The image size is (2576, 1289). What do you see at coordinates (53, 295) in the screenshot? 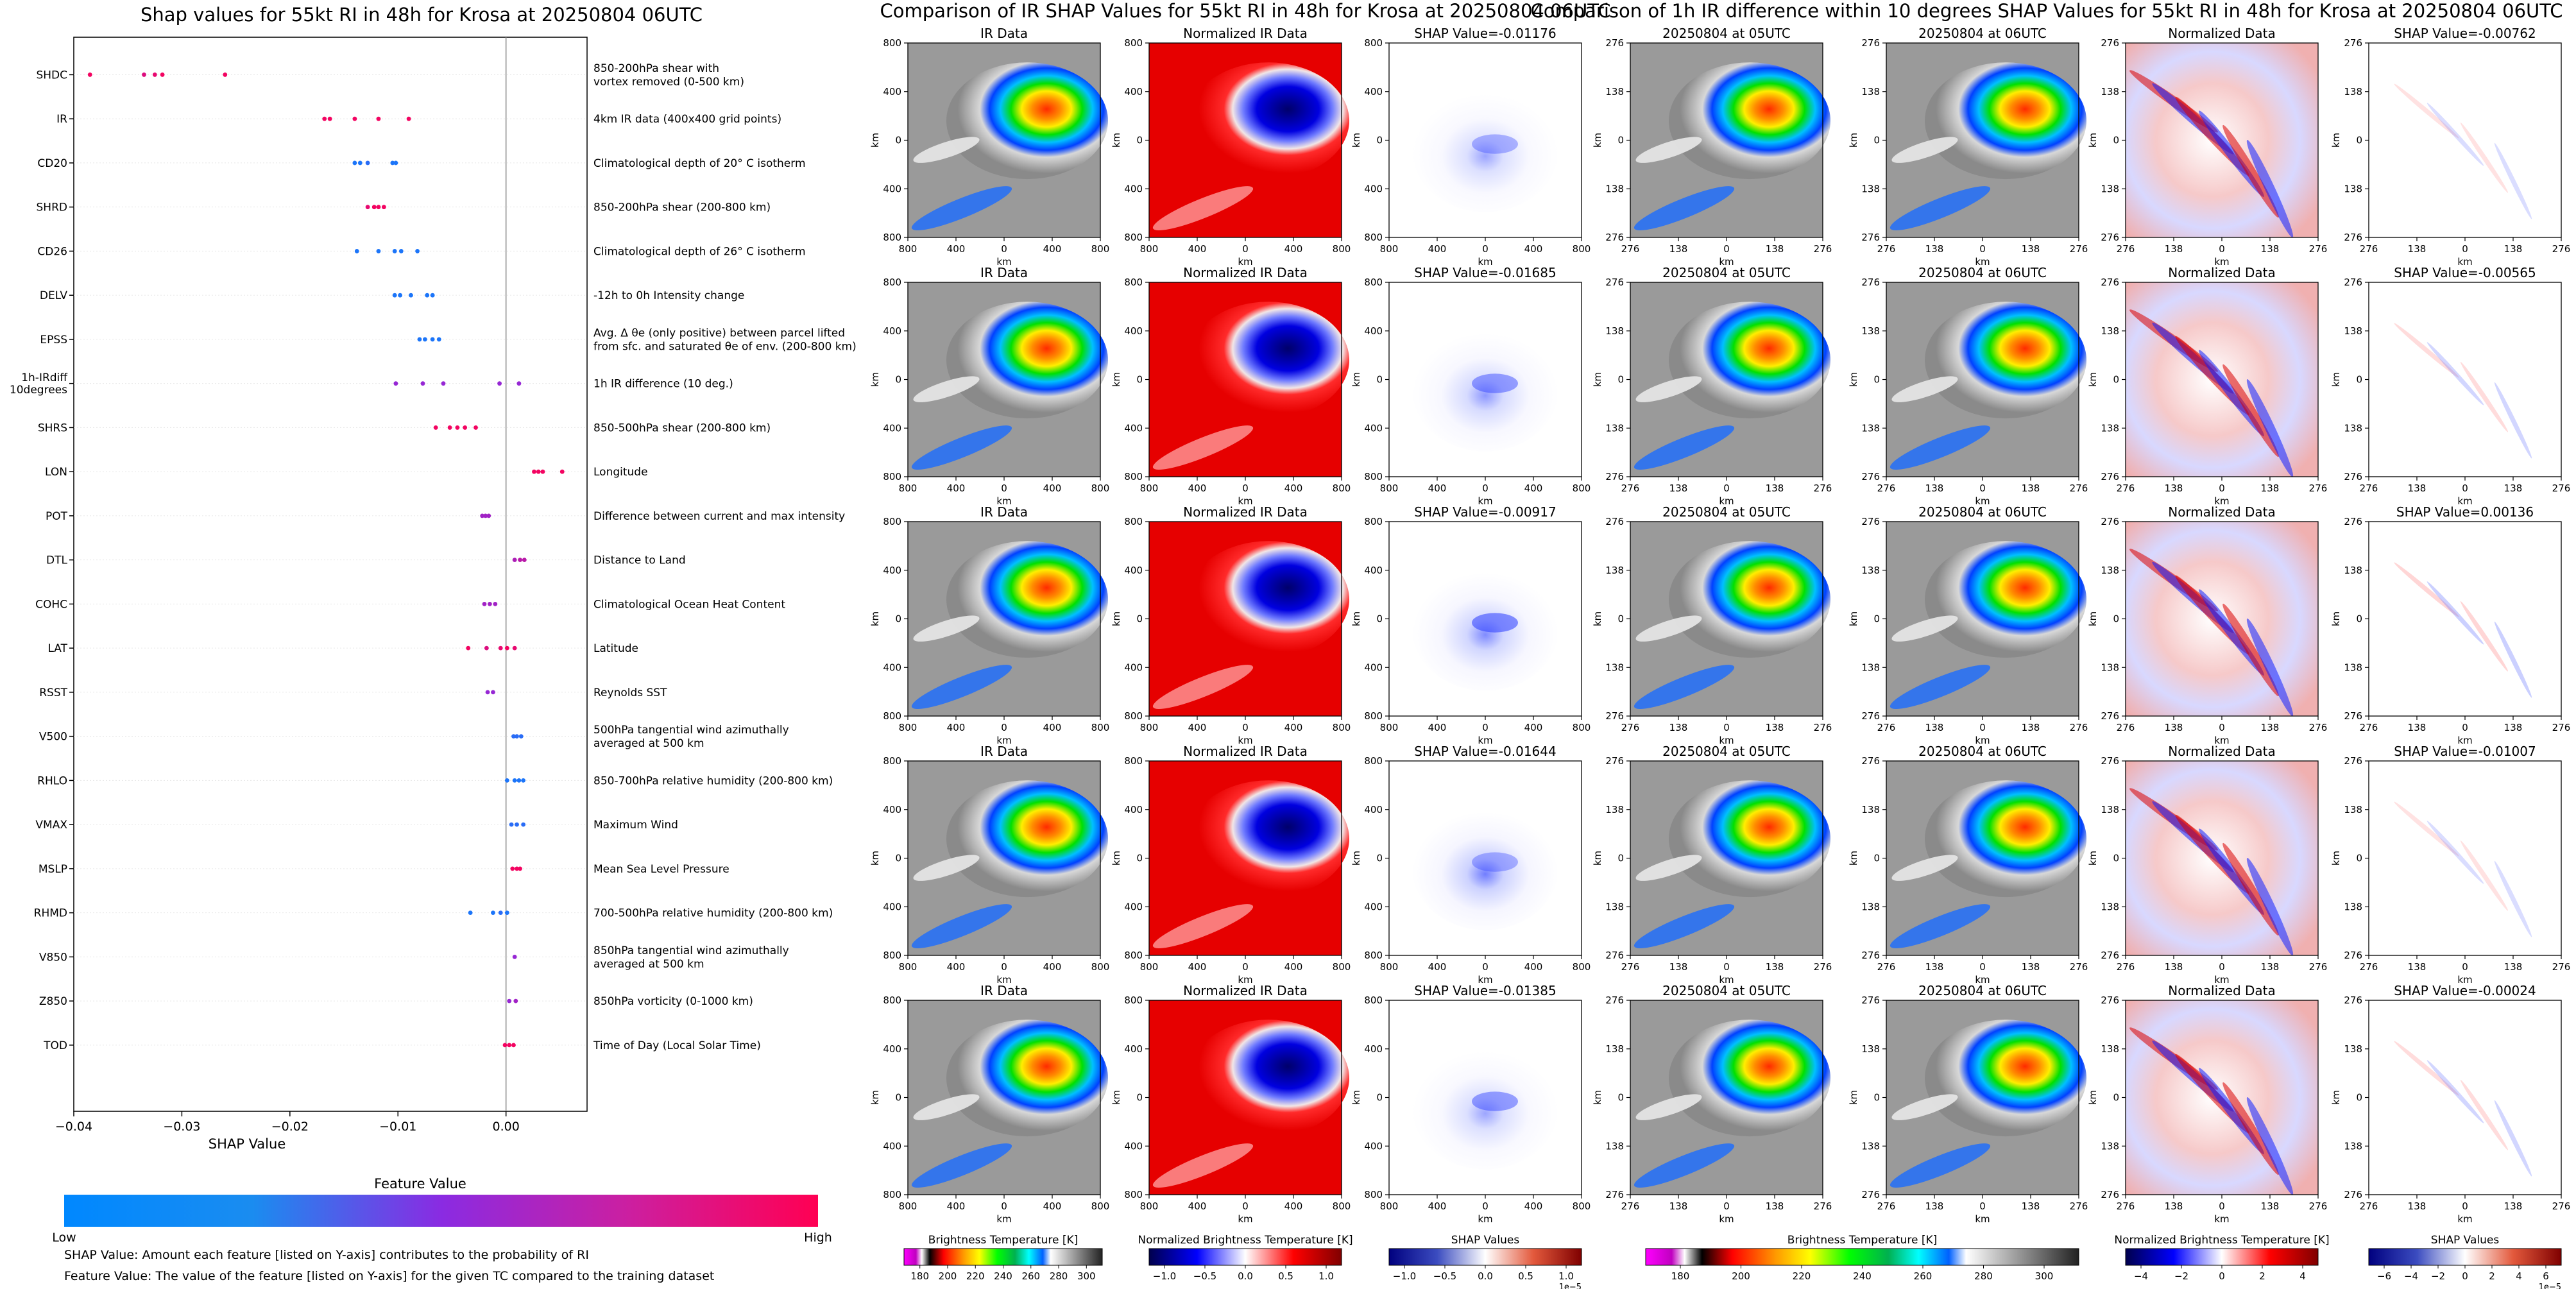
I see `feature-name: DELV` at bounding box center [53, 295].